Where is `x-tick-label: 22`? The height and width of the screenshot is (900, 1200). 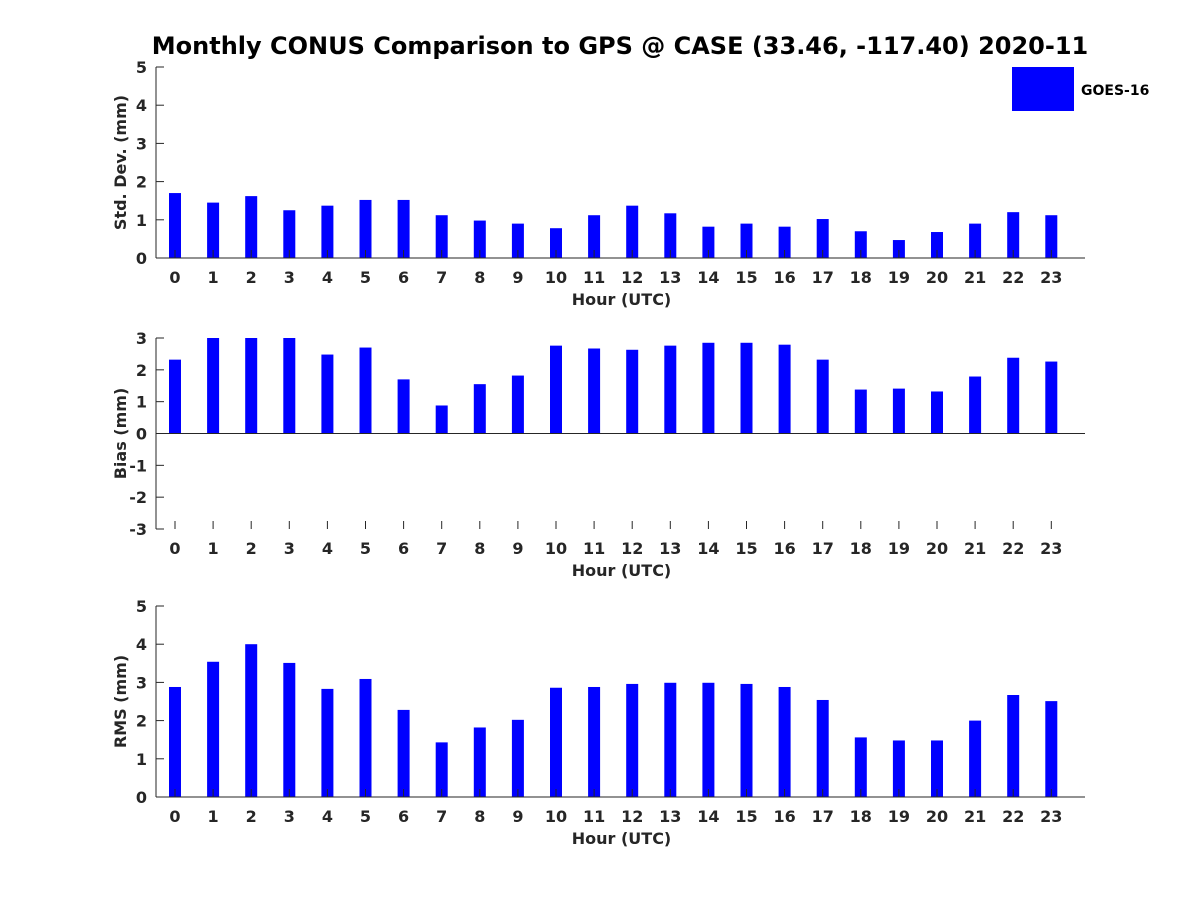
x-tick-label: 22 is located at coordinates (1013, 548).